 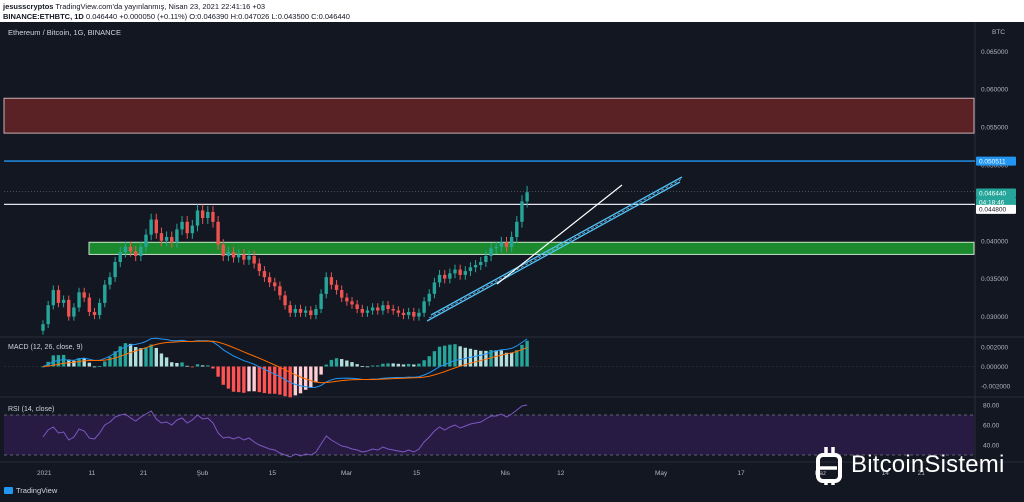 What do you see at coordinates (559, 234) in the screenshot?
I see `white-trendline` at bounding box center [559, 234].